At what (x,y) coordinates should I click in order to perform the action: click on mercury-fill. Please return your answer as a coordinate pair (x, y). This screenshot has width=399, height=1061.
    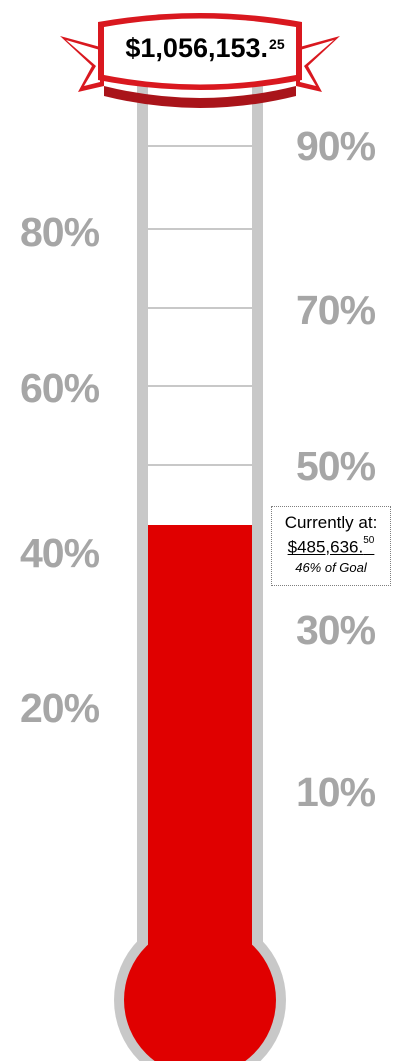
    Looking at the image, I should click on (200, 744).